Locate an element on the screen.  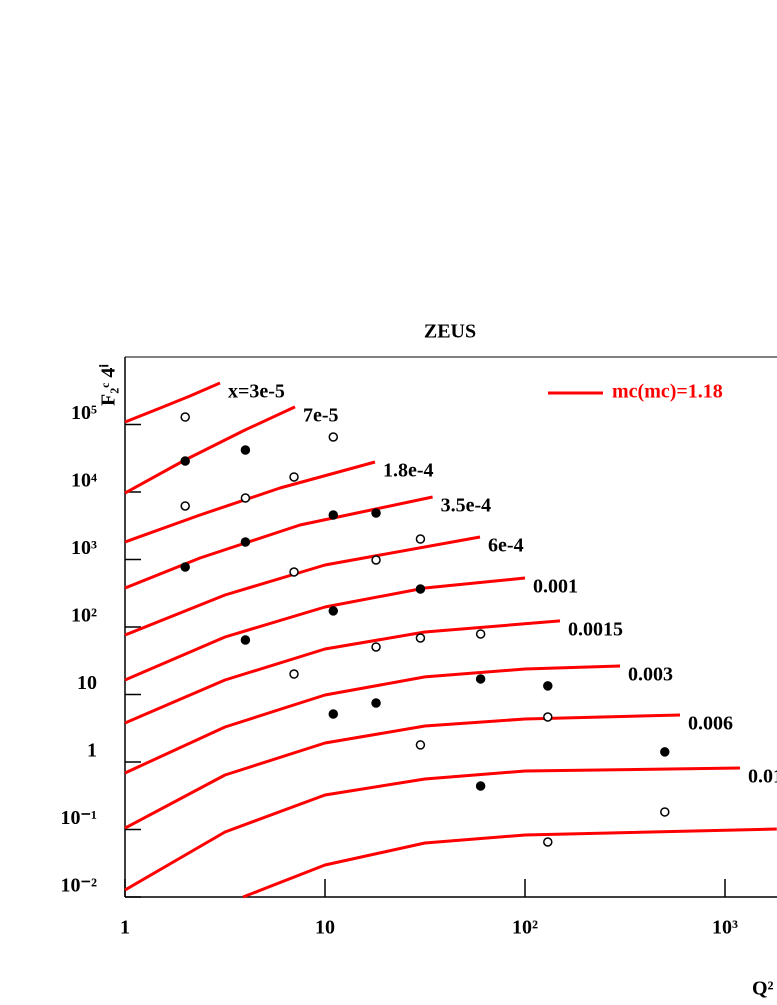
x-tick-label: 10² is located at coordinates (525, 928).